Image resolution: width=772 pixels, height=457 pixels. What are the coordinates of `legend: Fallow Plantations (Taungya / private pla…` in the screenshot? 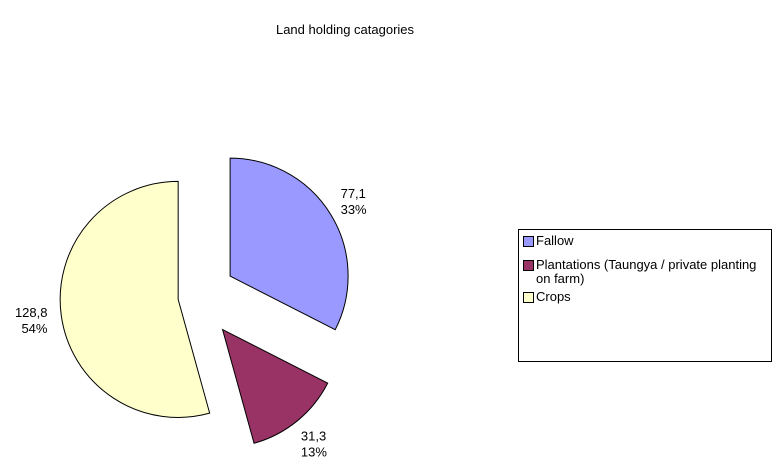 It's located at (645, 295).